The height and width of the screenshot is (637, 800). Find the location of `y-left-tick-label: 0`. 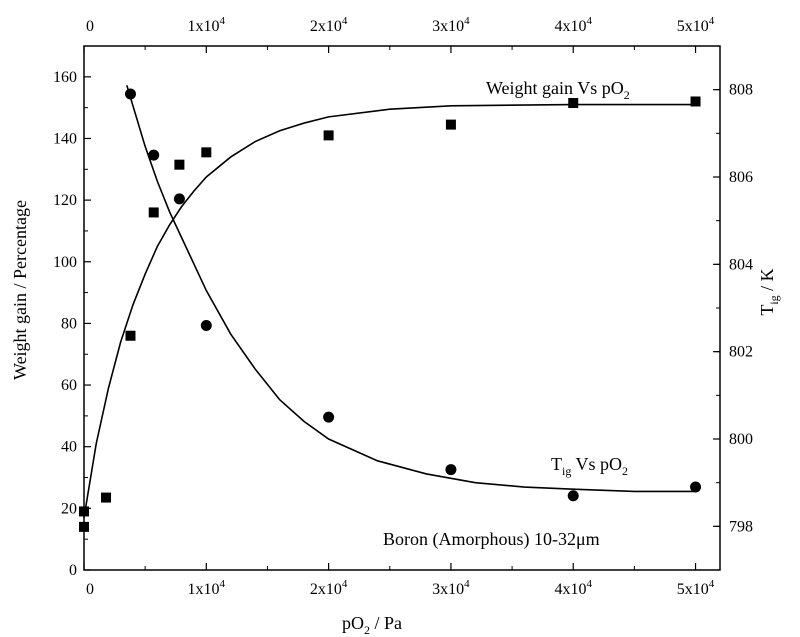

y-left-tick-label: 0 is located at coordinates (73, 570).